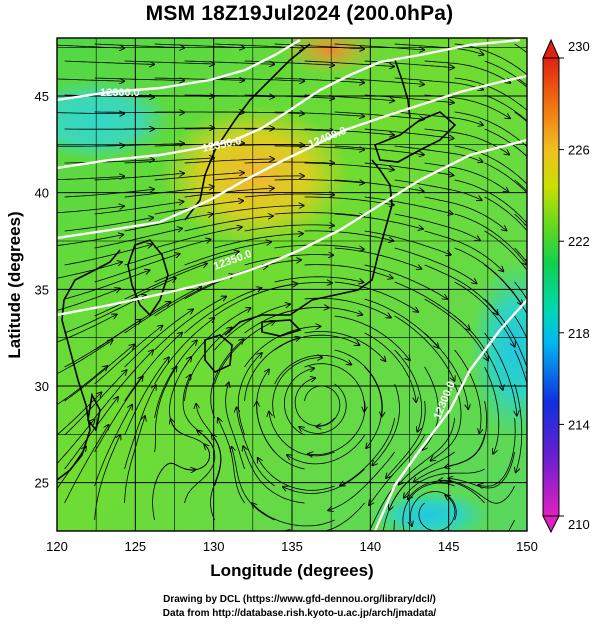  I want to click on x-tick-label: 120, so click(57, 546).